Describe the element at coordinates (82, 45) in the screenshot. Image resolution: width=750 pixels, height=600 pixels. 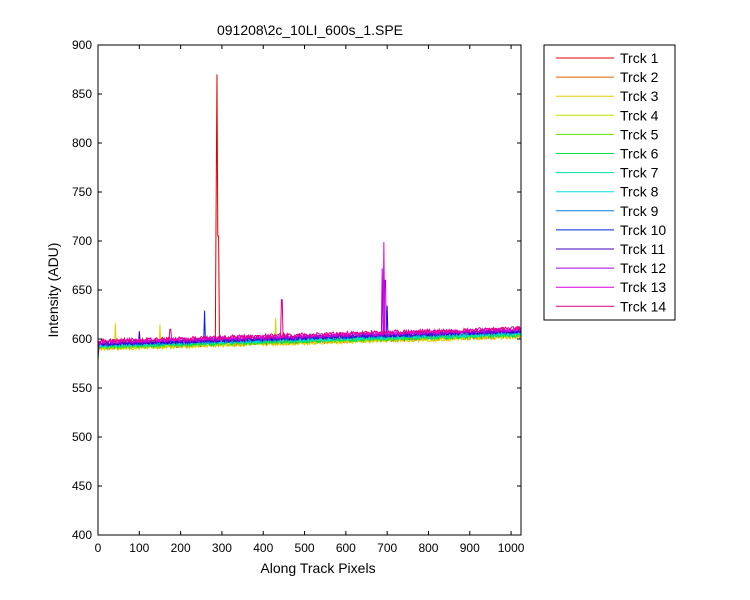
I see `y-tick-label: 900` at that location.